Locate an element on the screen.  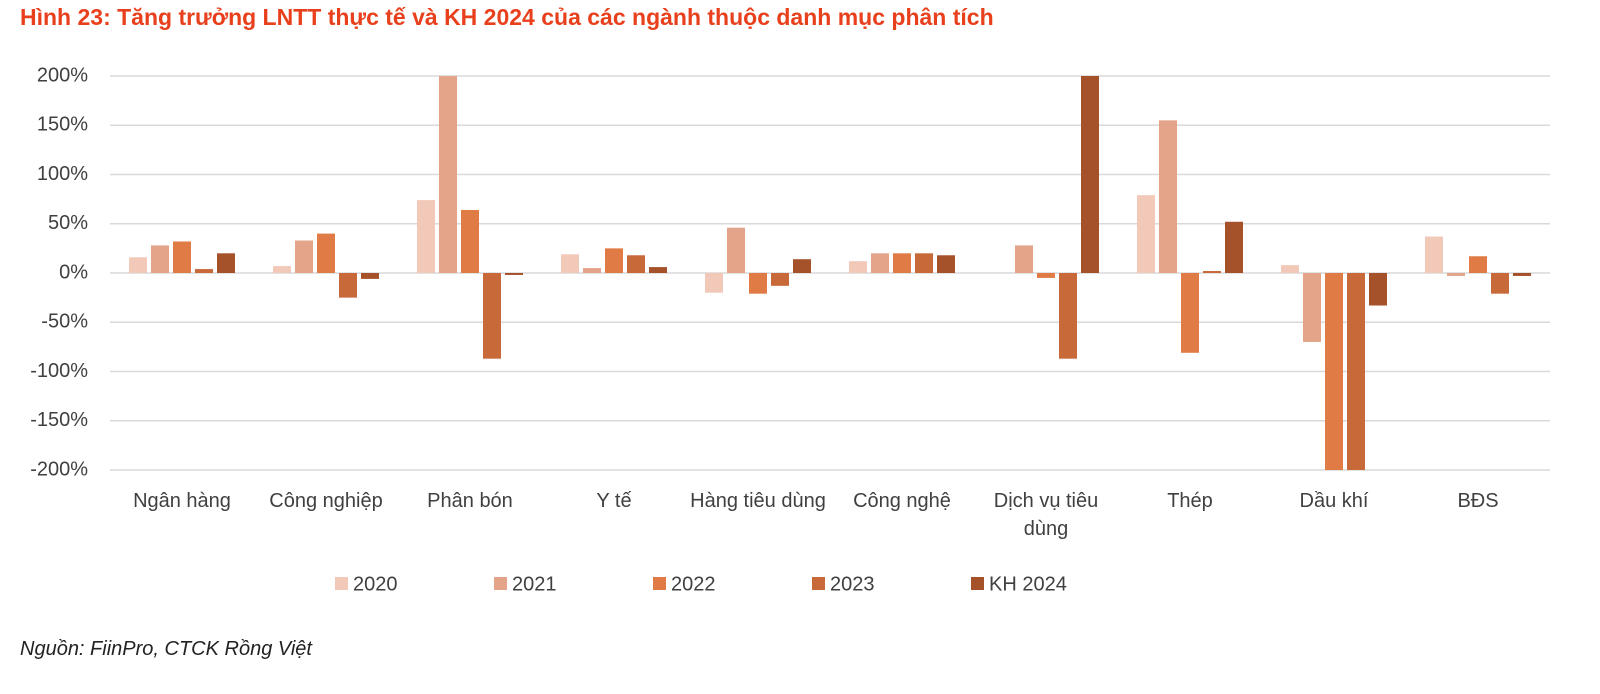
y-tick-label: 0% is located at coordinates (73, 272).